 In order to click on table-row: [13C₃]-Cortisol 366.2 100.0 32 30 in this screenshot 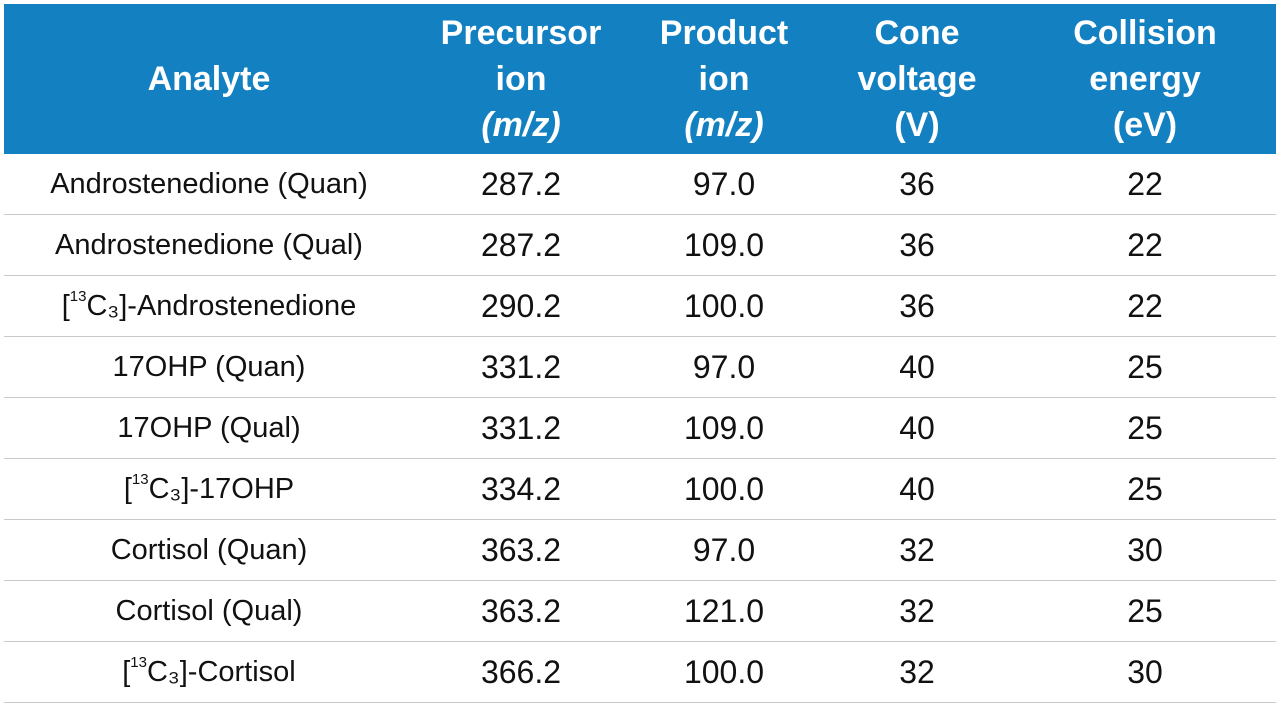, I will do `click(640, 672)`.